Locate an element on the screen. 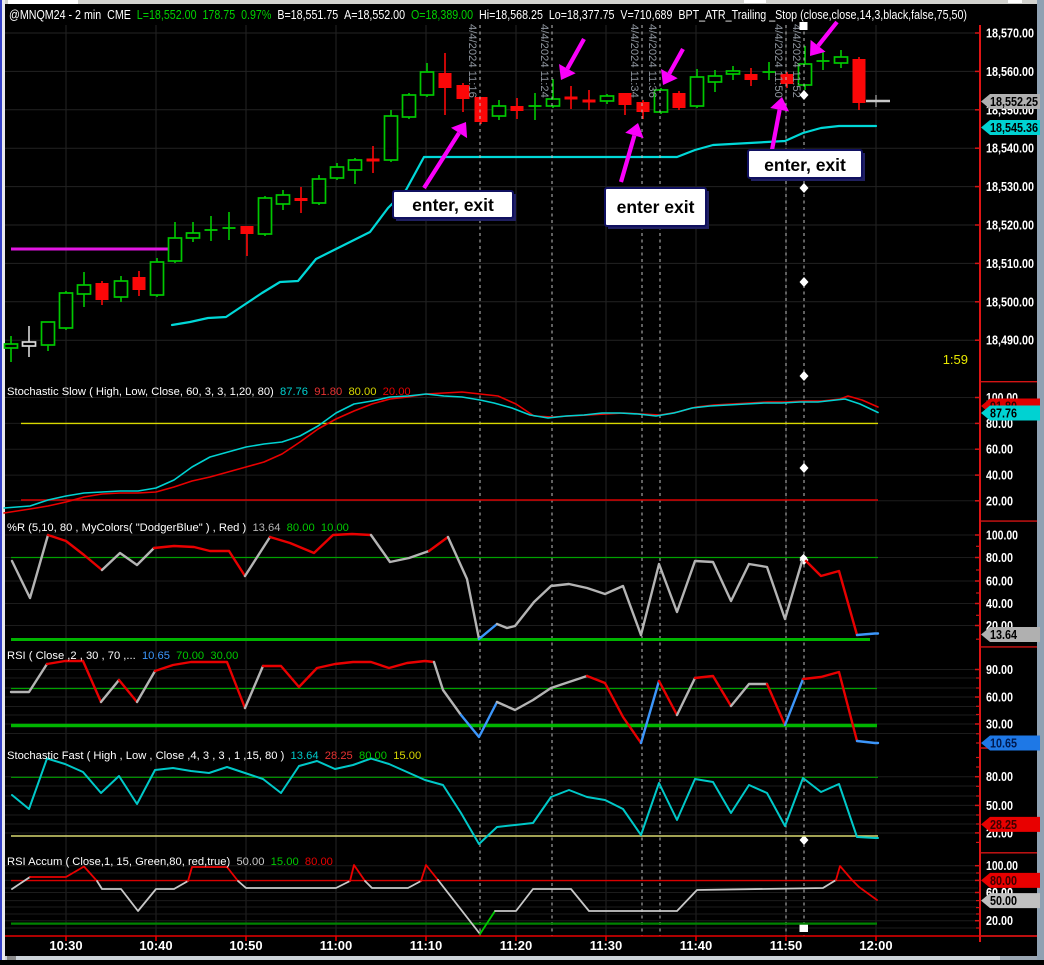 The width and height of the screenshot is (1044, 965). svg-text: 18,530.00 is located at coordinates (1010, 186).